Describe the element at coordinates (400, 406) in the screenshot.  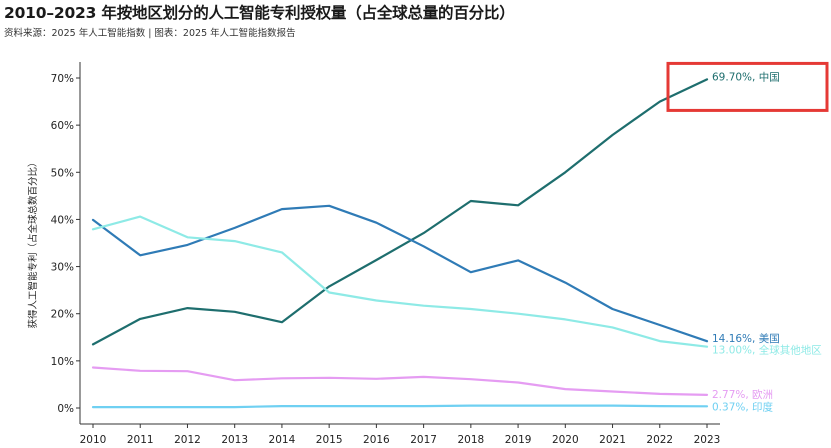
I see `series-line-印度` at that location.